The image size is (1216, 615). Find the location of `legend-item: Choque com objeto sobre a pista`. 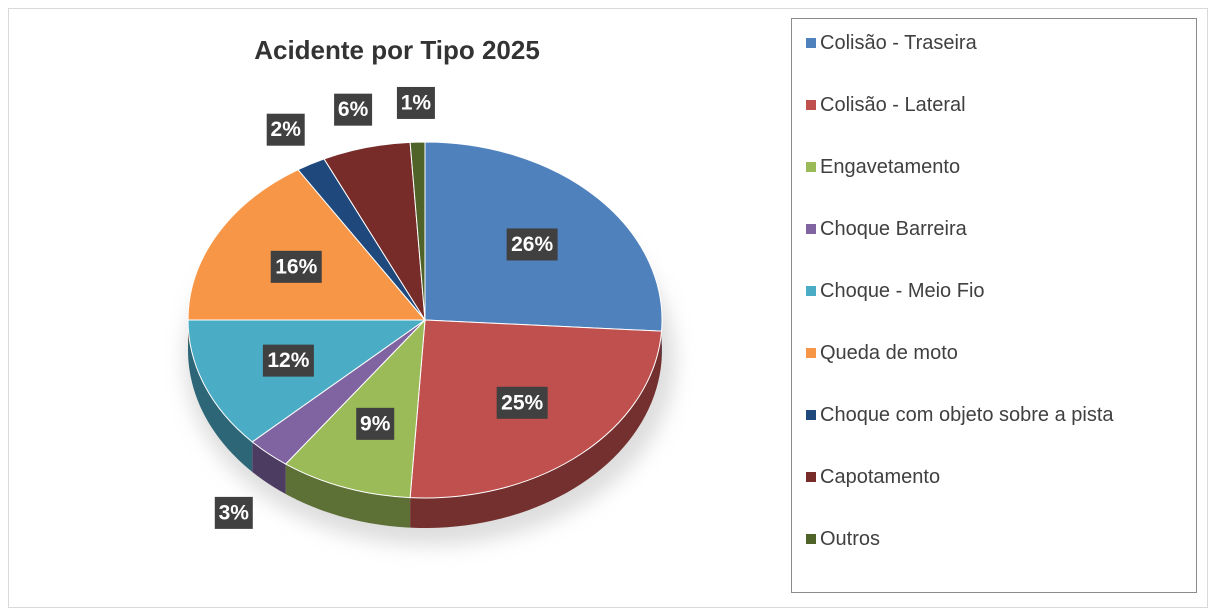

legend-item: Choque com objeto sobre a pista is located at coordinates (986, 415).